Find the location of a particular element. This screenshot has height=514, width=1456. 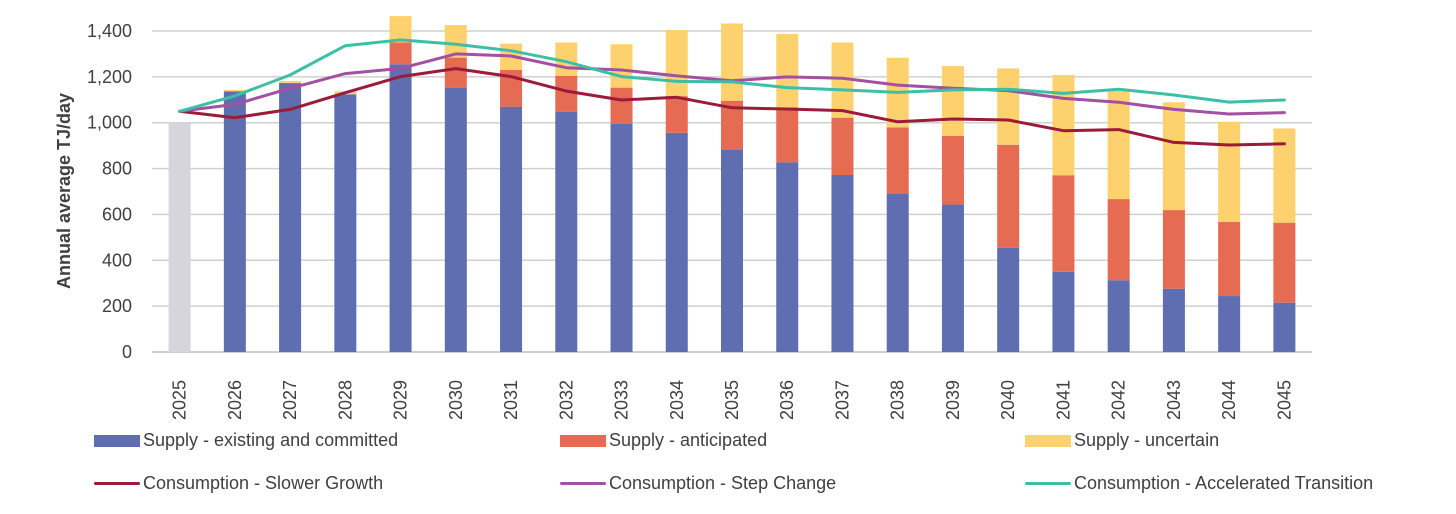

x-tick-label: 2043 is located at coordinates (1174, 400).